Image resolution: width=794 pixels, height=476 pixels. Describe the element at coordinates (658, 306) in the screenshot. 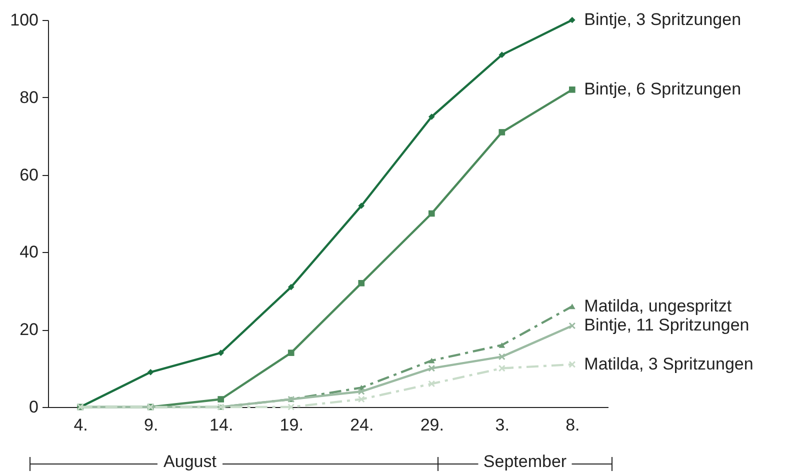

I see `series-label: Matilda, ungespritzt` at that location.